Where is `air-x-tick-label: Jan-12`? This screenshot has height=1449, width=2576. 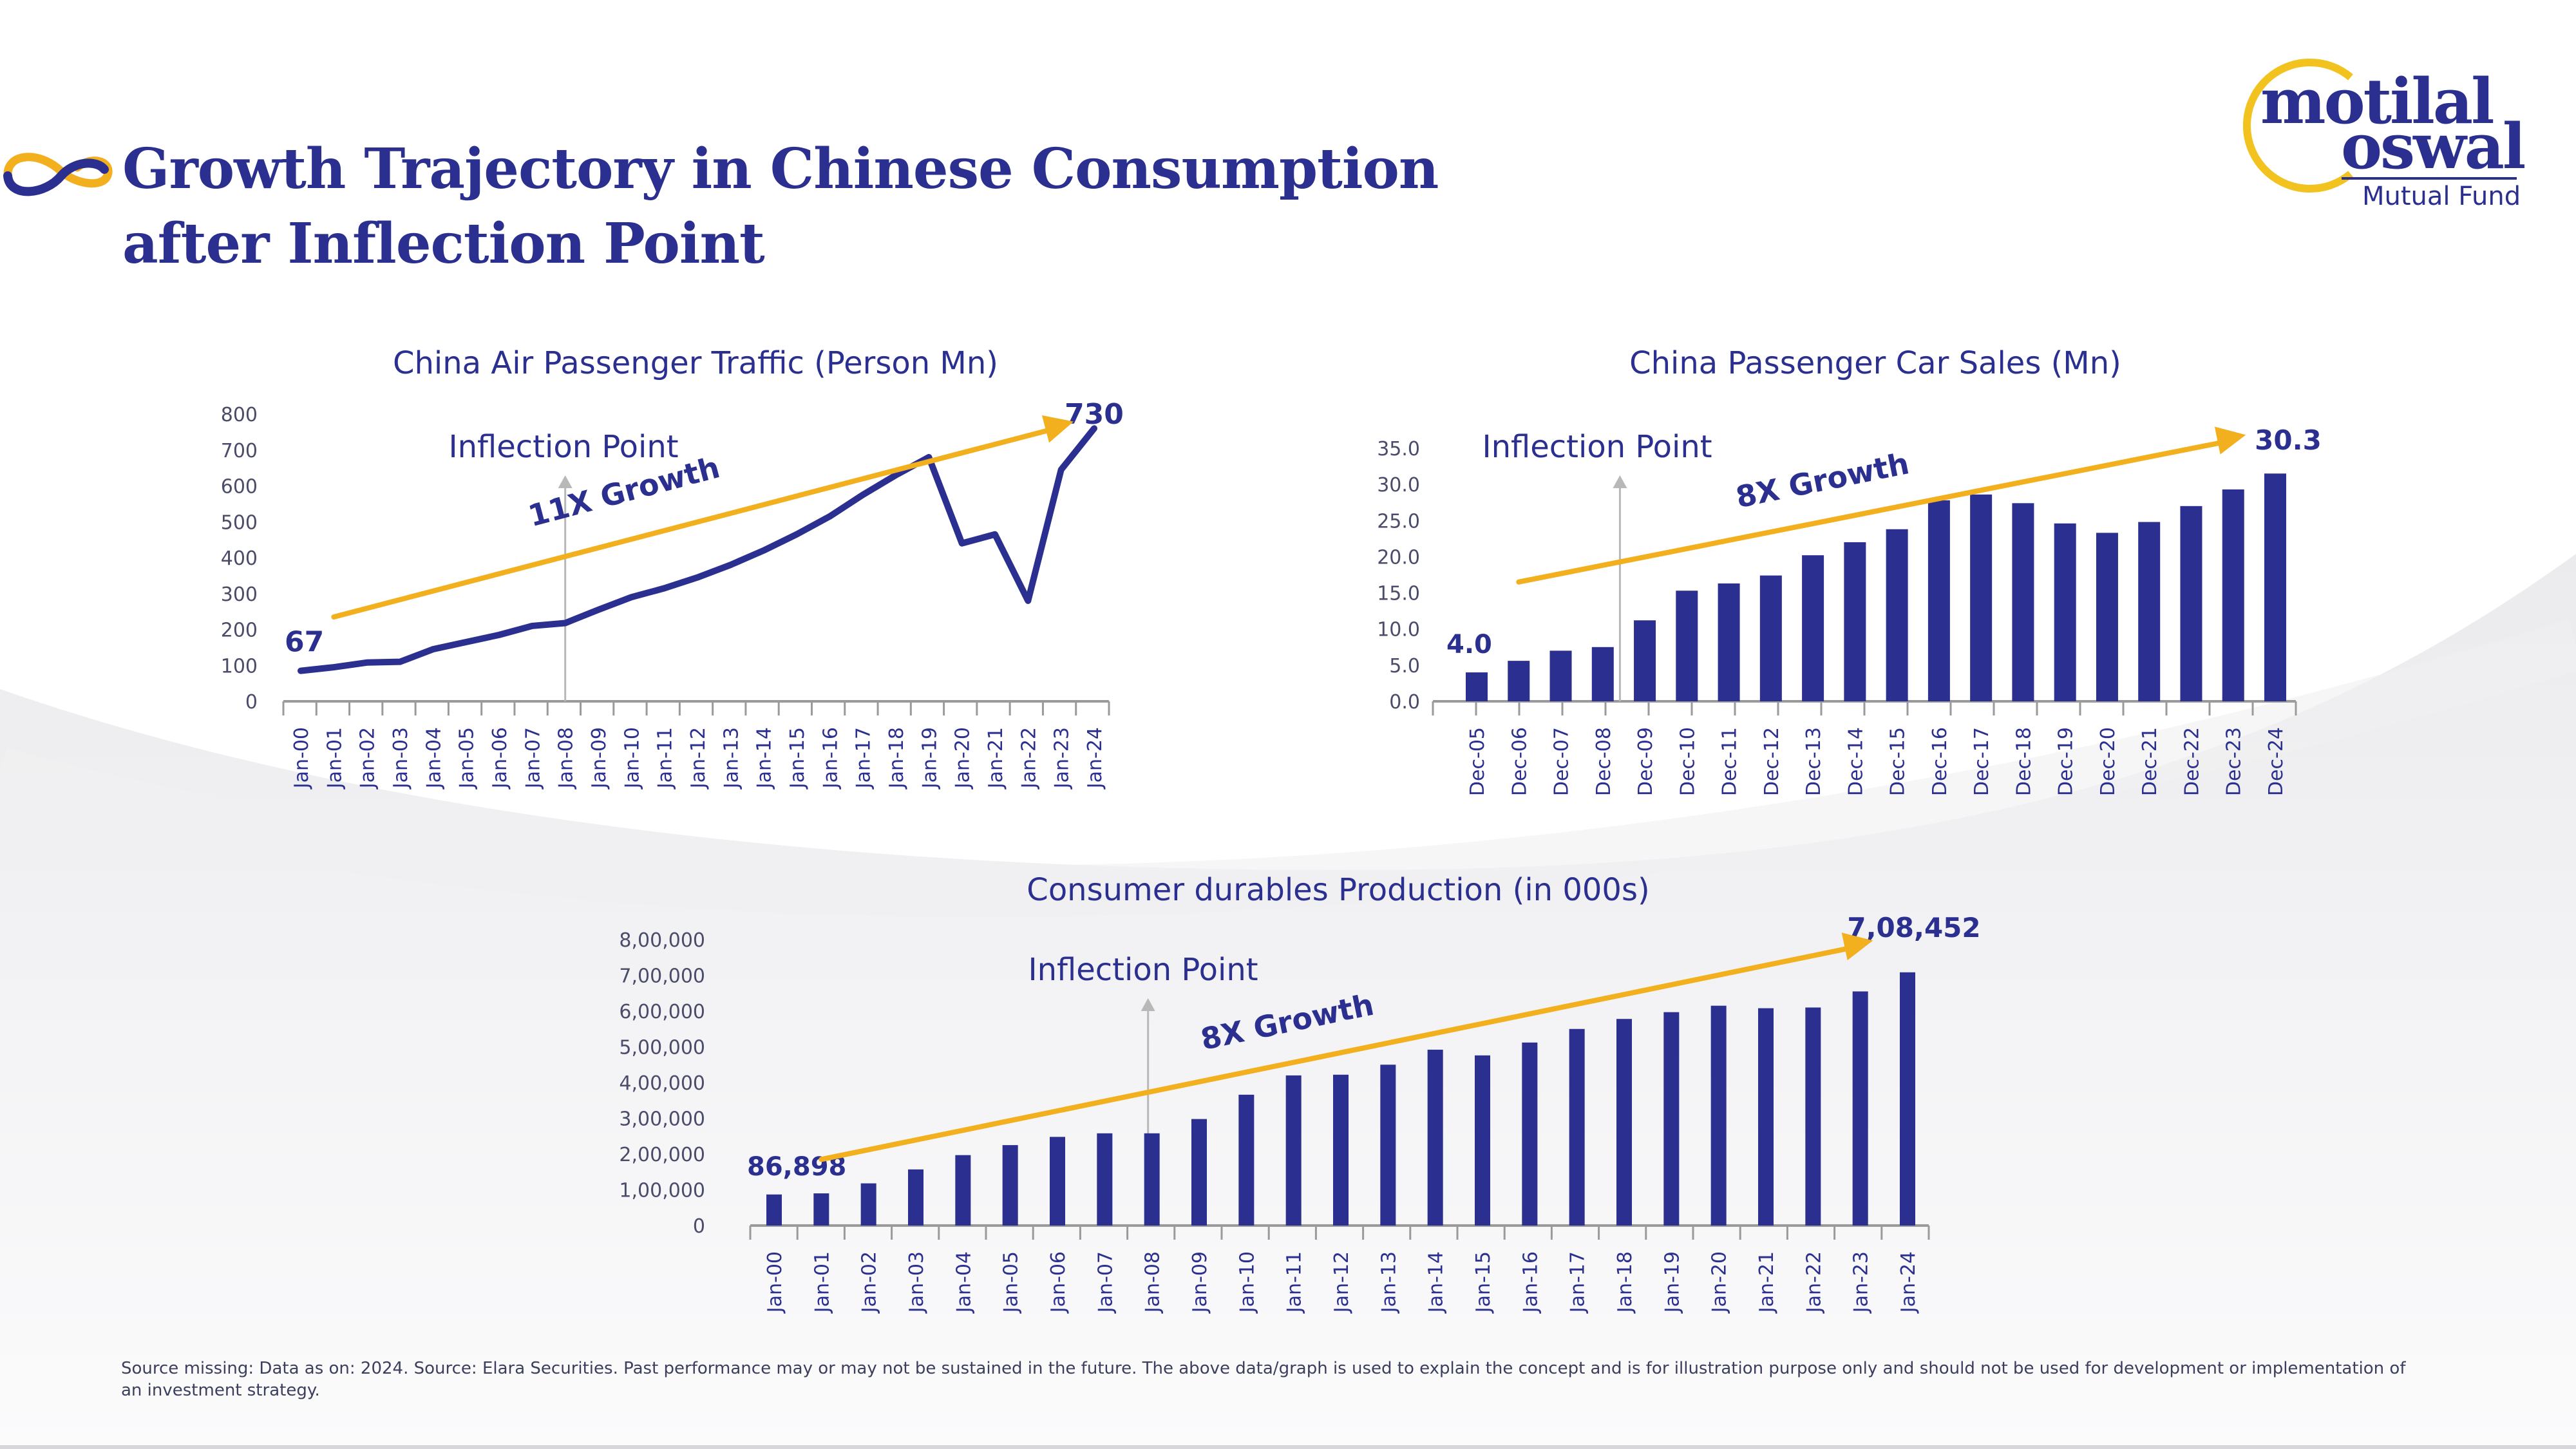 air-x-tick-label: Jan-12 is located at coordinates (698, 758).